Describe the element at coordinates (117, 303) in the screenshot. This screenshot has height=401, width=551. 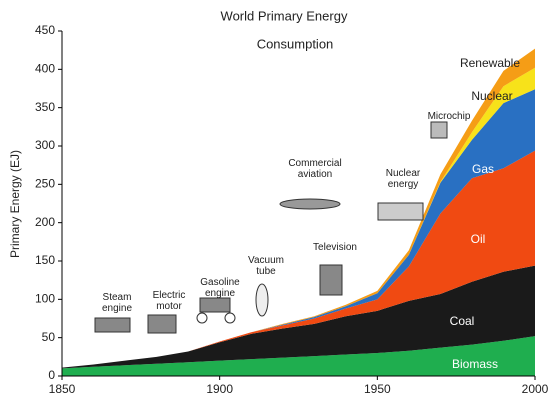
I see `annotation: Steam engine` at that location.